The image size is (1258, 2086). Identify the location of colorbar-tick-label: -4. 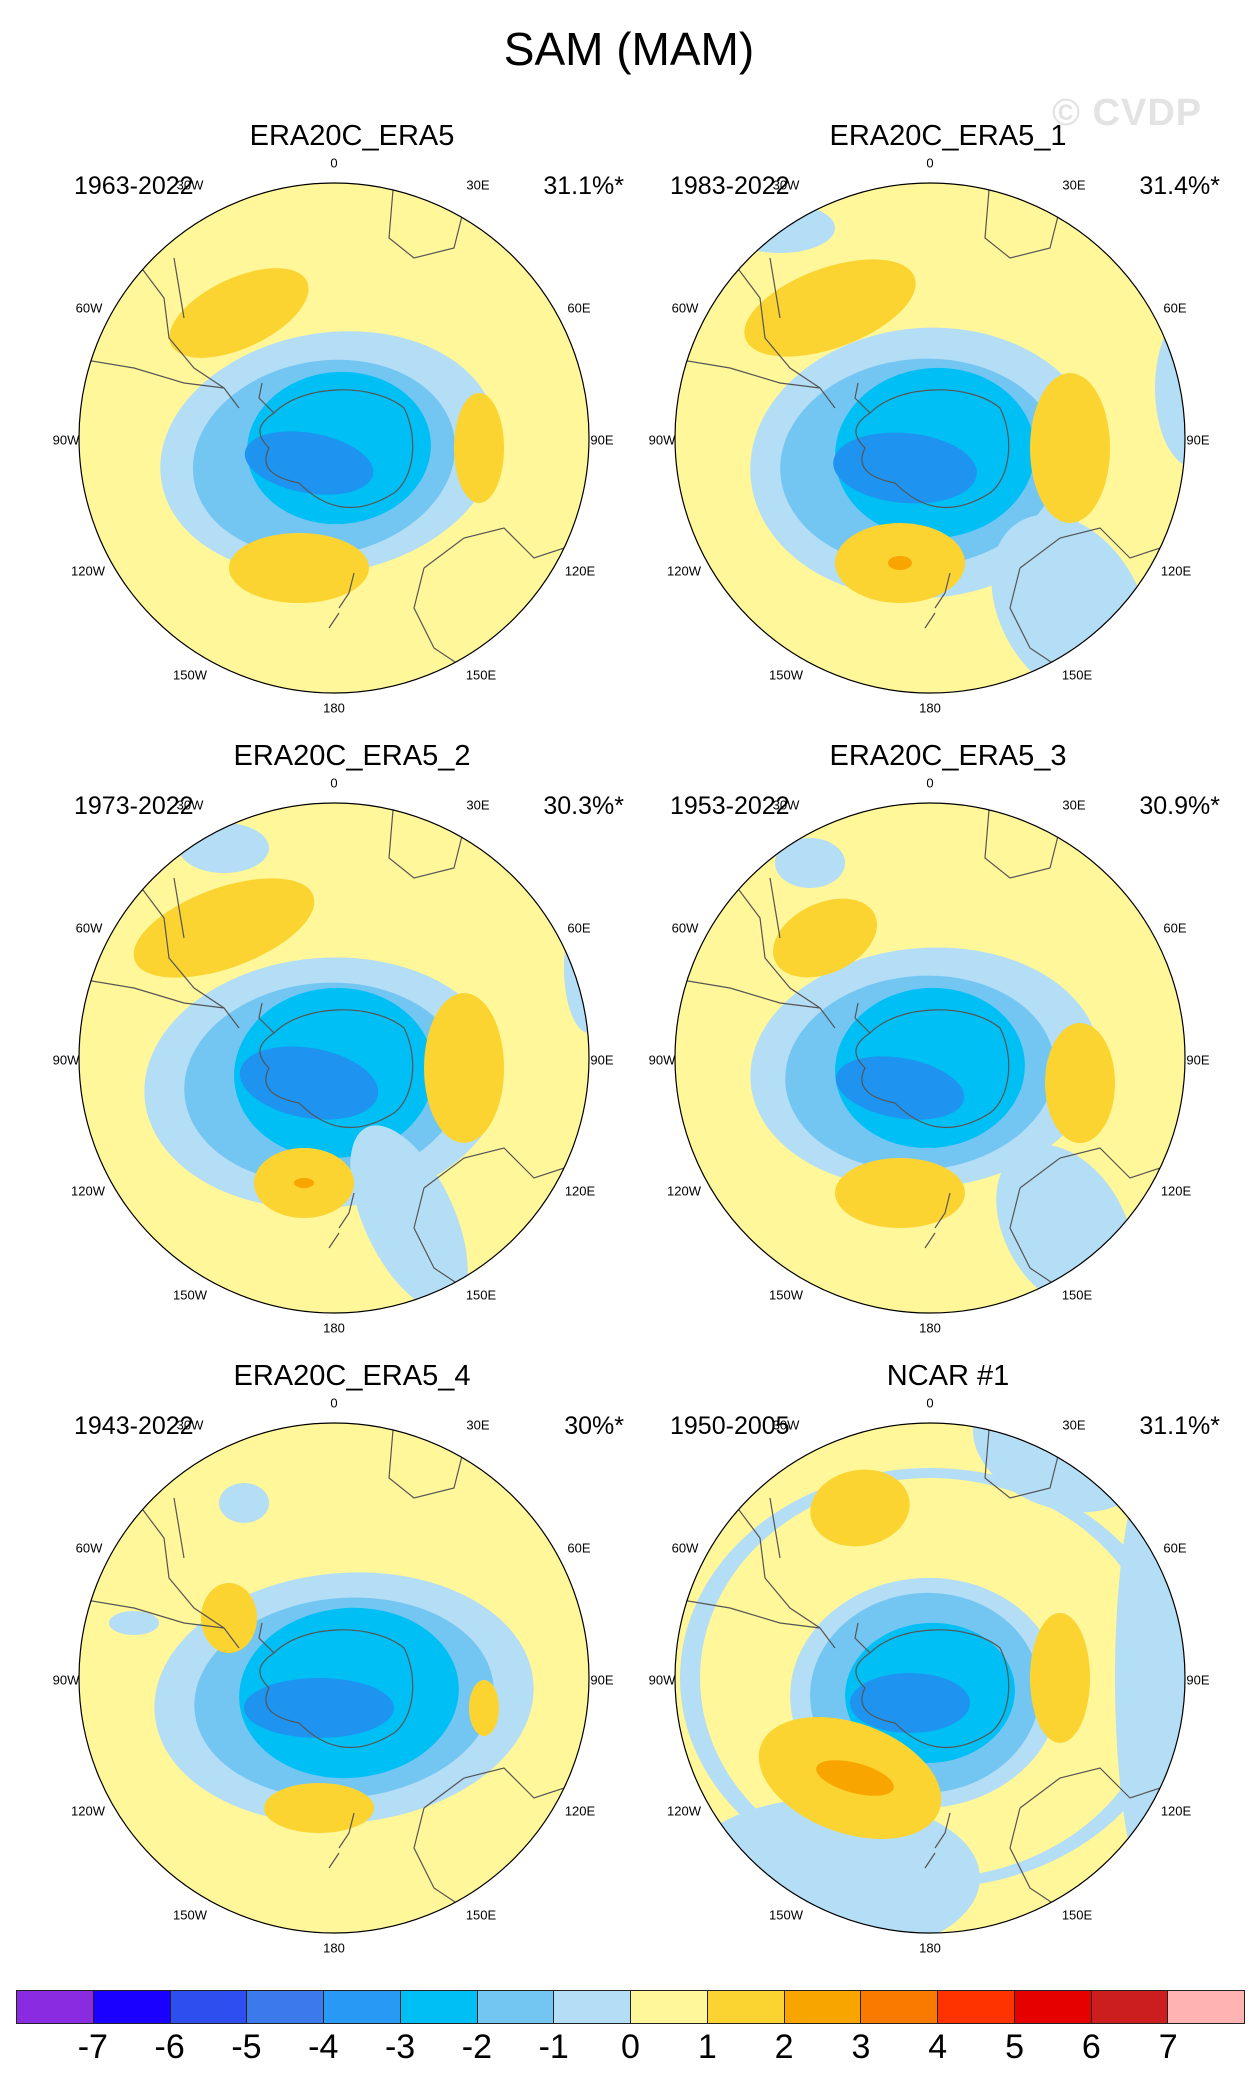
(323, 2047).